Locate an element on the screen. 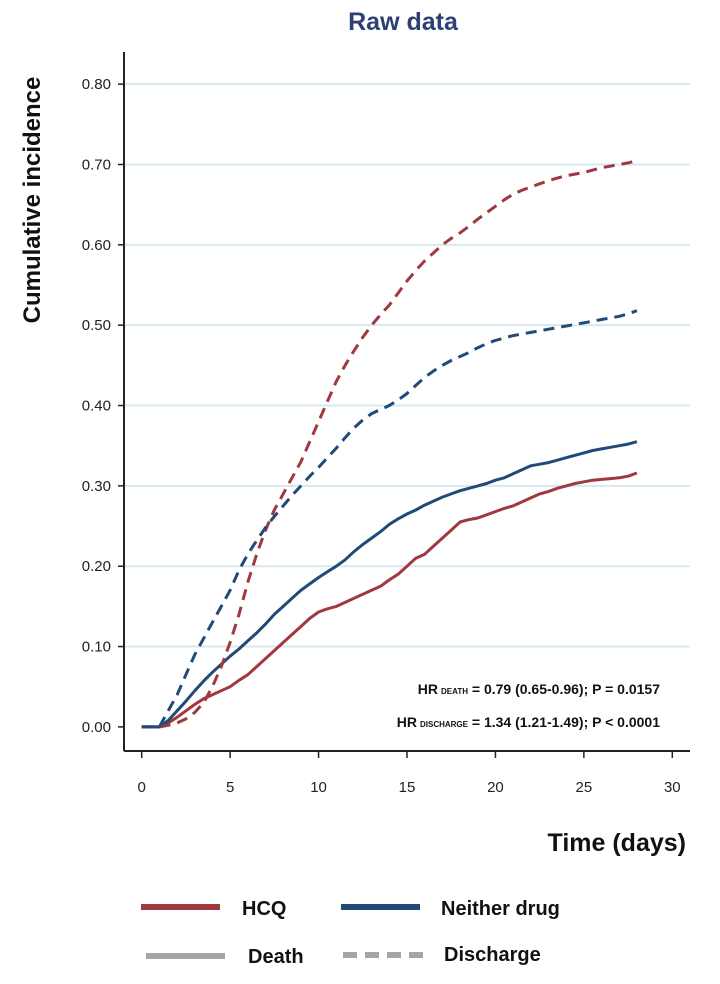 The image size is (720, 984). annotation-hr-discharge-prefix: HR is located at coordinates (407, 722).